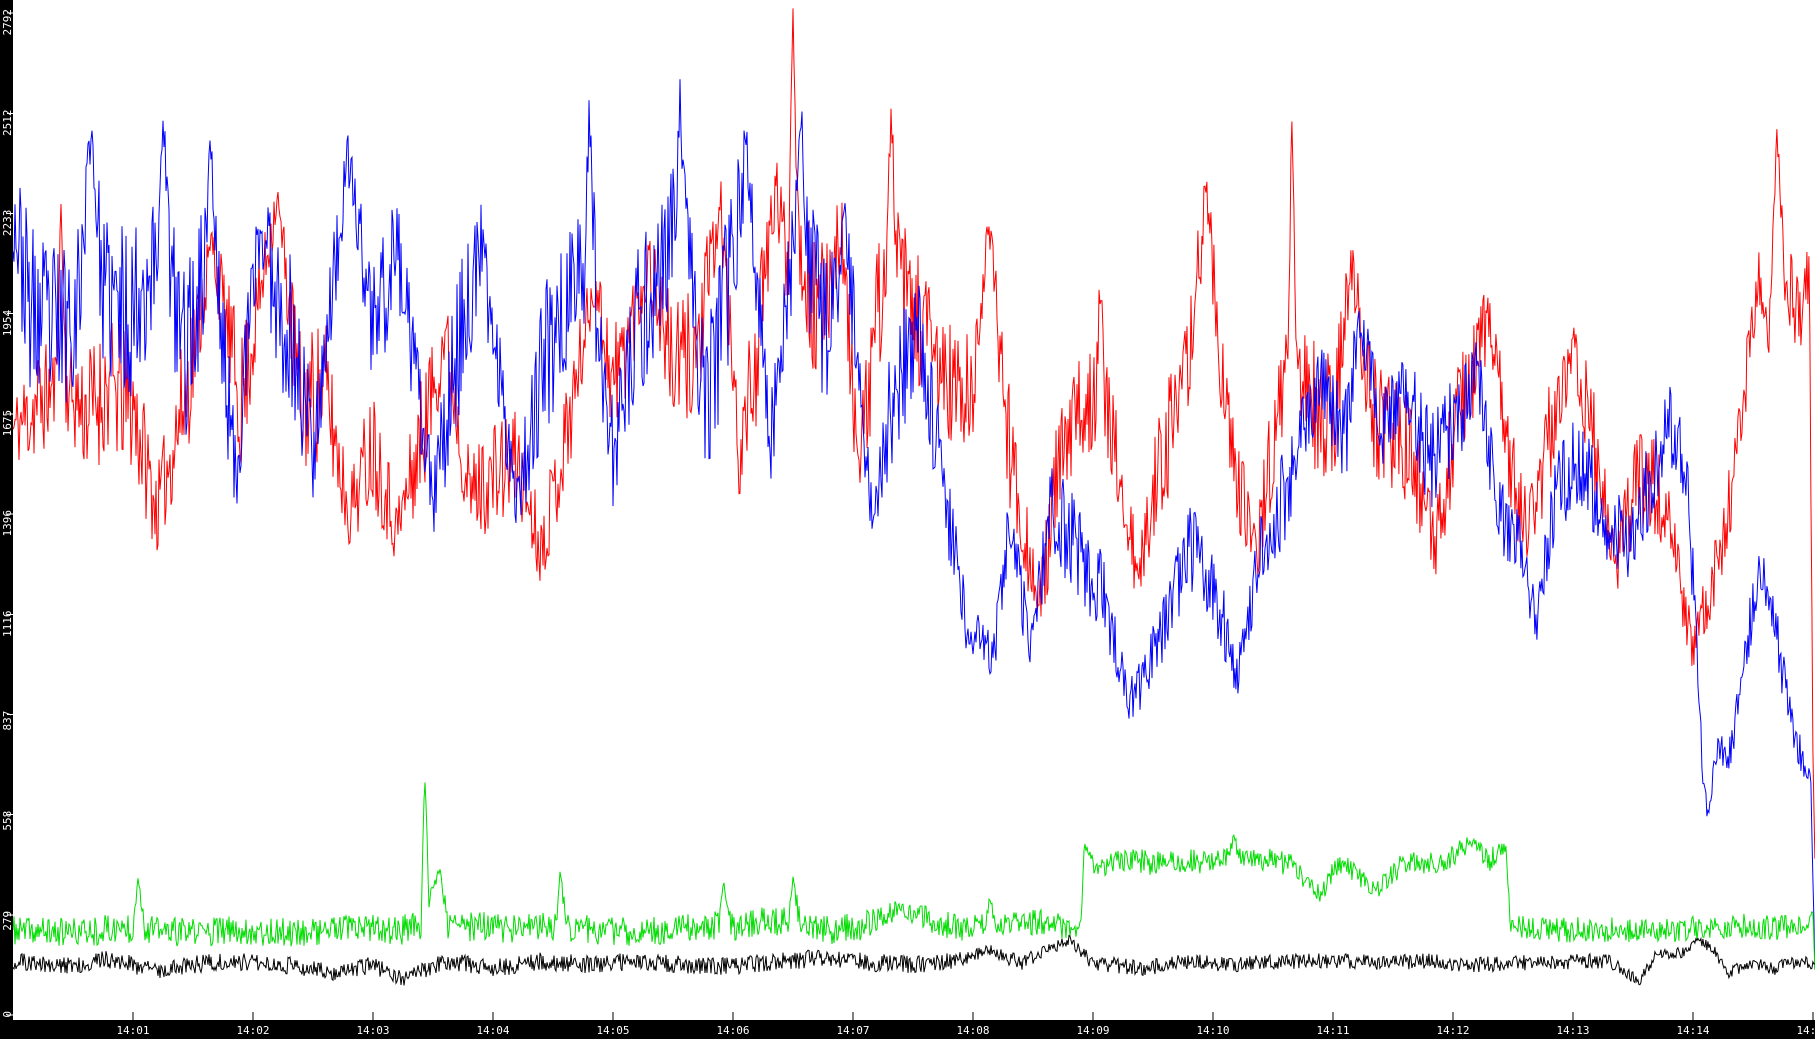  I want to click on y-tick-label: 1954, so click(7, 322).